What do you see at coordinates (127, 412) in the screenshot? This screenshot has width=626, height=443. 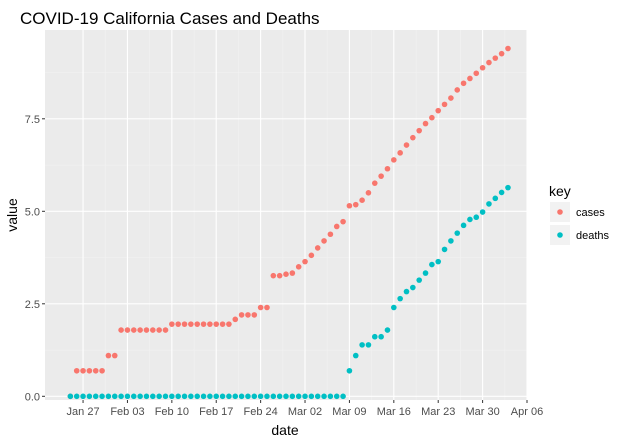 I see `x-tick-label: Feb 03` at bounding box center [127, 412].